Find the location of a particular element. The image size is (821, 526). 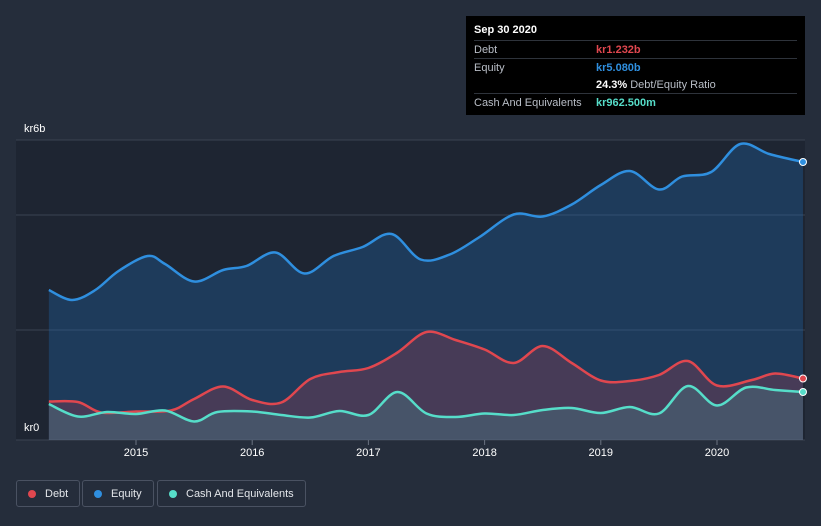

y-axis-label-top: kr6b is located at coordinates (35, 129).